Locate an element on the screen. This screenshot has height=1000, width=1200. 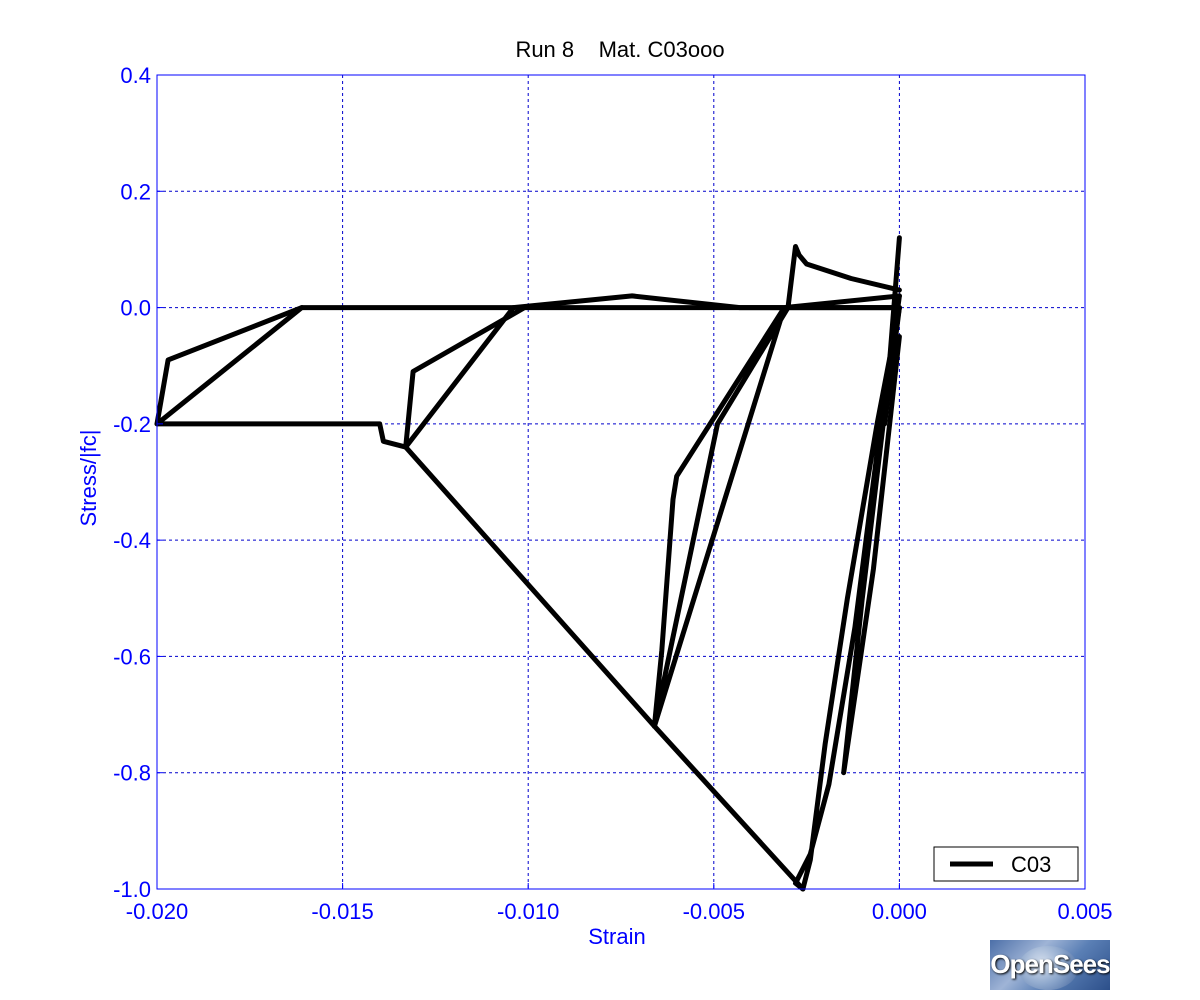
x-tick-label: 0.005 is located at coordinates (1084, 911).